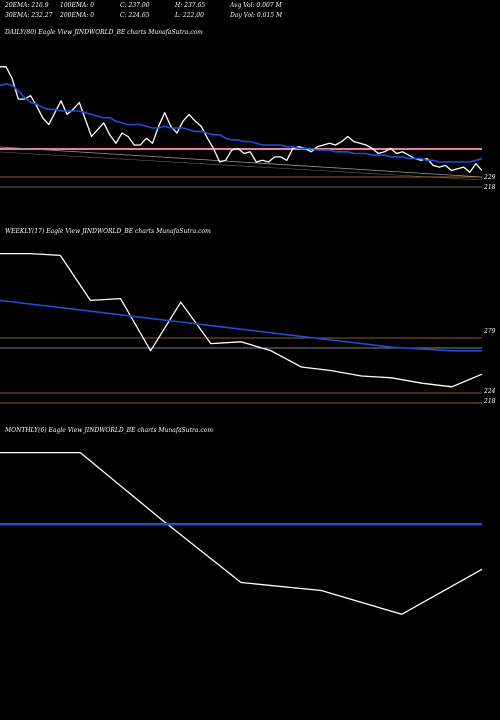 The height and width of the screenshot is (720, 500). I want to click on header-low: L: 222.00, so click(189, 15).